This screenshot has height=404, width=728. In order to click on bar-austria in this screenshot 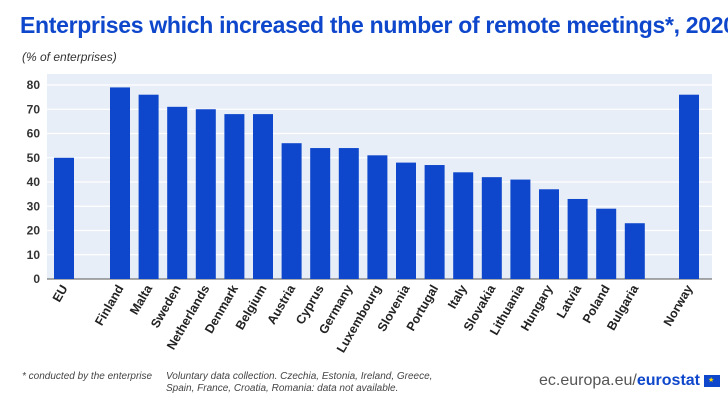, I will do `click(291, 211)`.